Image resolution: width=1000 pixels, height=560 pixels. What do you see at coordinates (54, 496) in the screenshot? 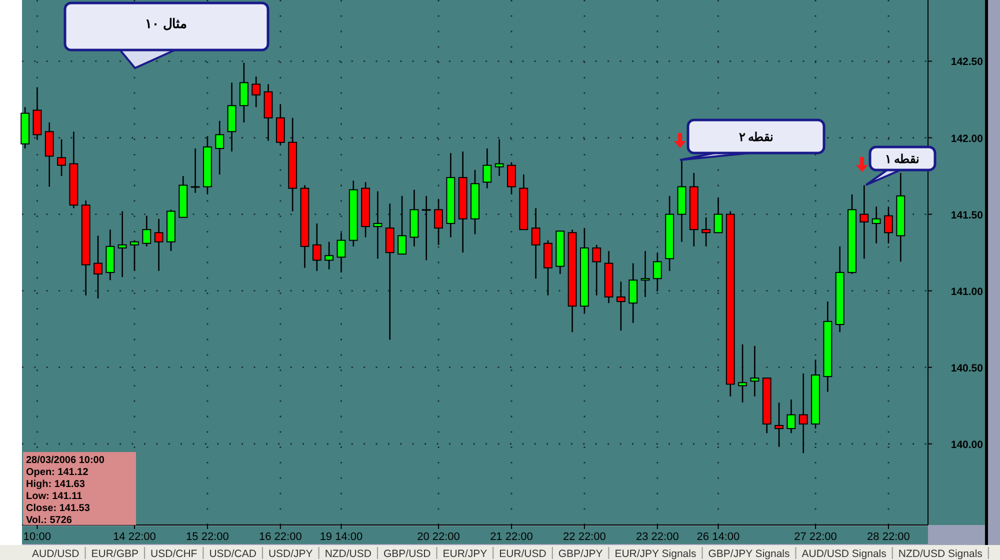
I see `annotation: Low: 141.11` at bounding box center [54, 496].